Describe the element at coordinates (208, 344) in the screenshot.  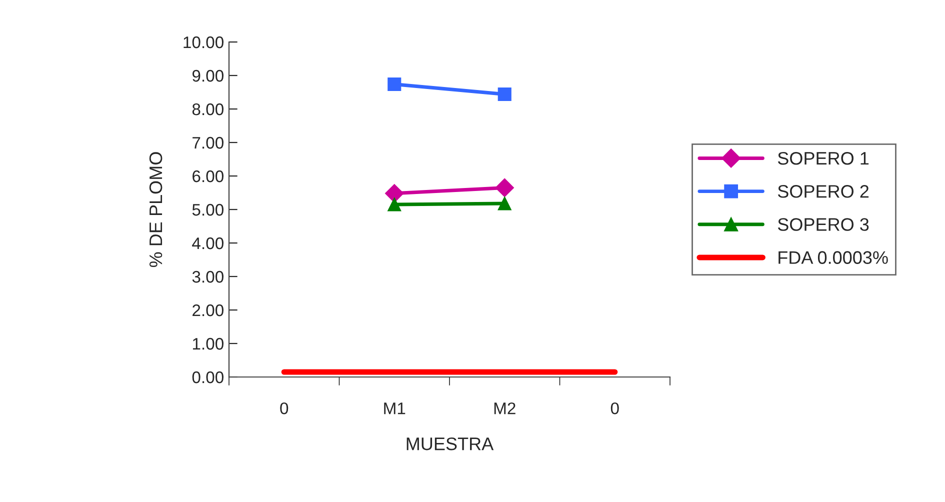
I see `y-tick-label: 1.00` at that location.